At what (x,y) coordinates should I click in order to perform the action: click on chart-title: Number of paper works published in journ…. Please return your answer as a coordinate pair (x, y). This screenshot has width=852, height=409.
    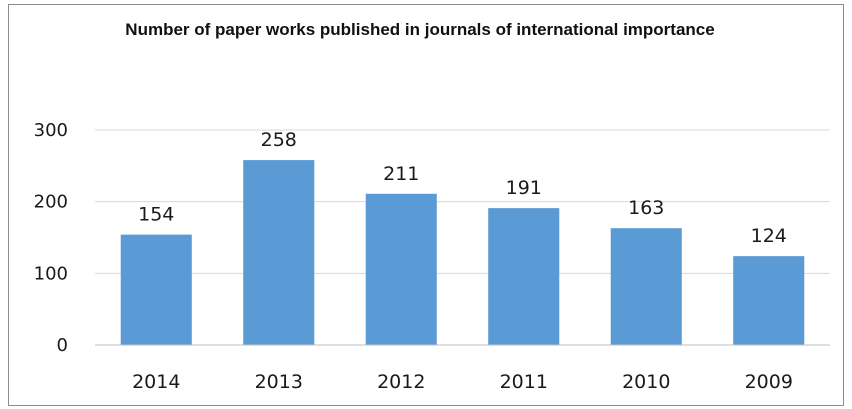
    Looking at the image, I should click on (420, 29).